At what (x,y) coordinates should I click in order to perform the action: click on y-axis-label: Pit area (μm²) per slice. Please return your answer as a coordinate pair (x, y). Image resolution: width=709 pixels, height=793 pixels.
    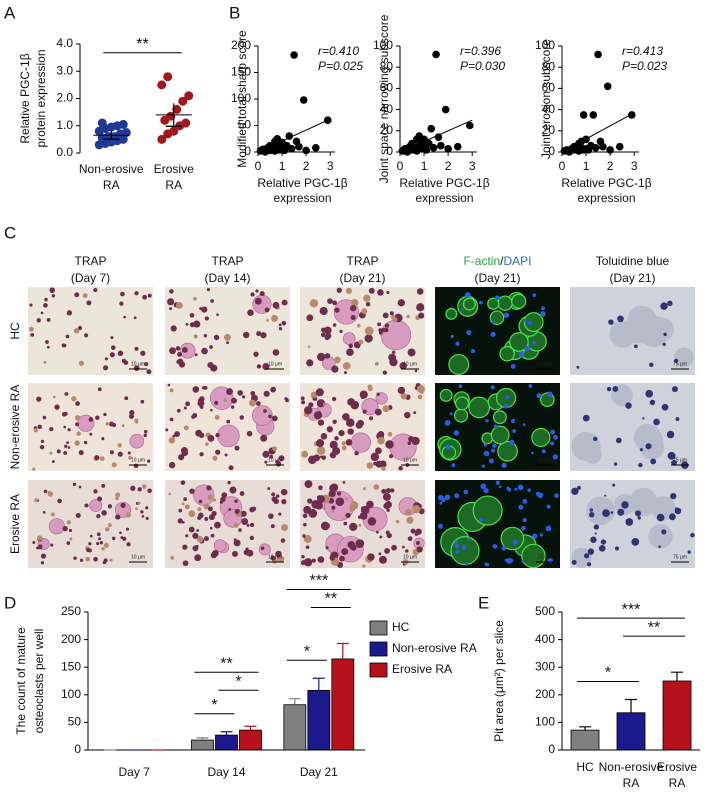
    Looking at the image, I should click on (499, 681).